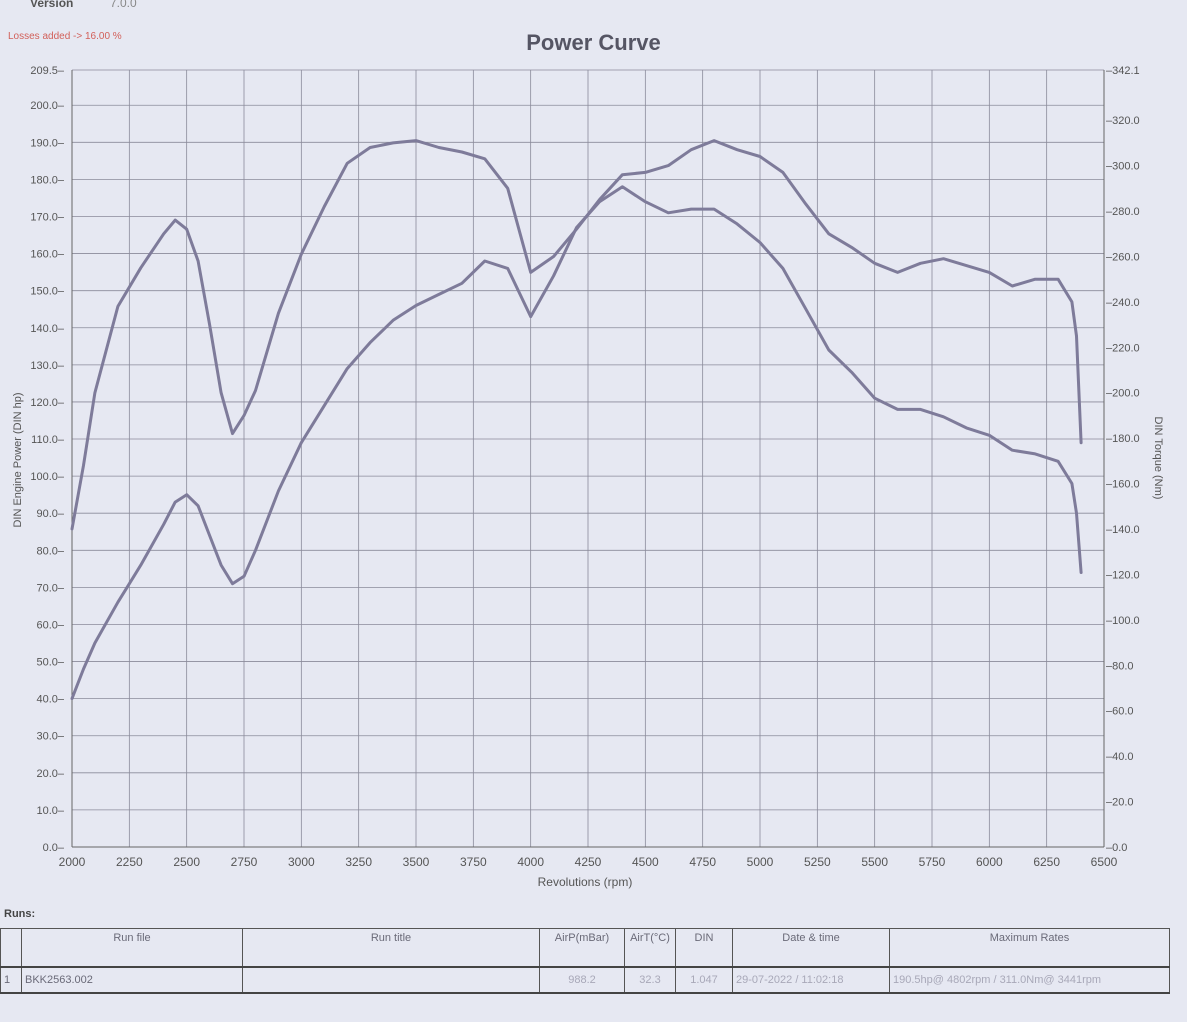 The image size is (1187, 1022). I want to click on header-max-rates: Maximum Rates, so click(1029, 948).